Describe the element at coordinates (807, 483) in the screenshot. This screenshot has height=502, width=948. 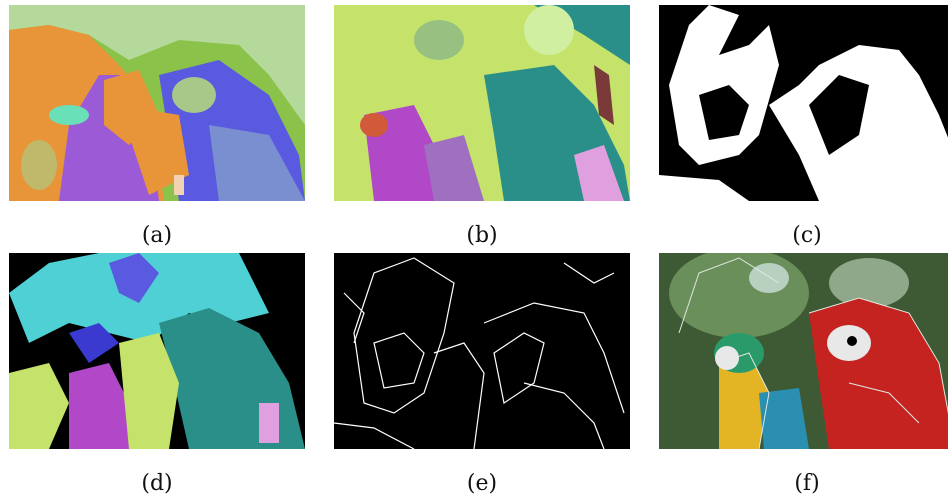
I see `caption-f: (f)` at that location.